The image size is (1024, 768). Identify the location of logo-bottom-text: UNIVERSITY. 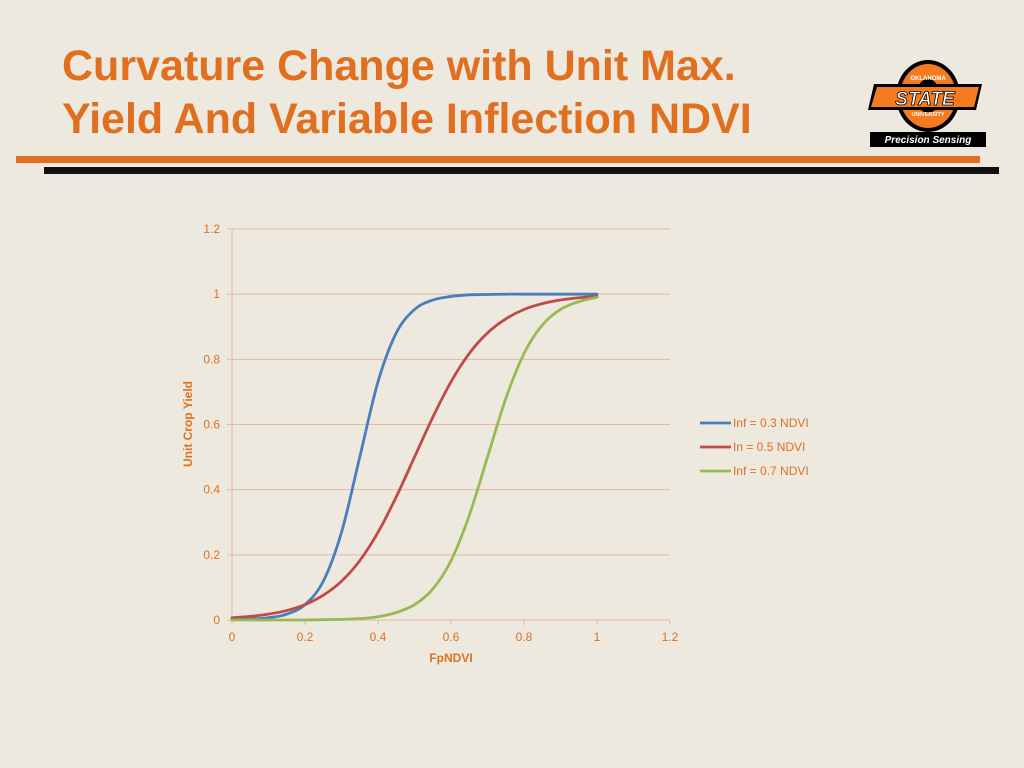
(927, 115).